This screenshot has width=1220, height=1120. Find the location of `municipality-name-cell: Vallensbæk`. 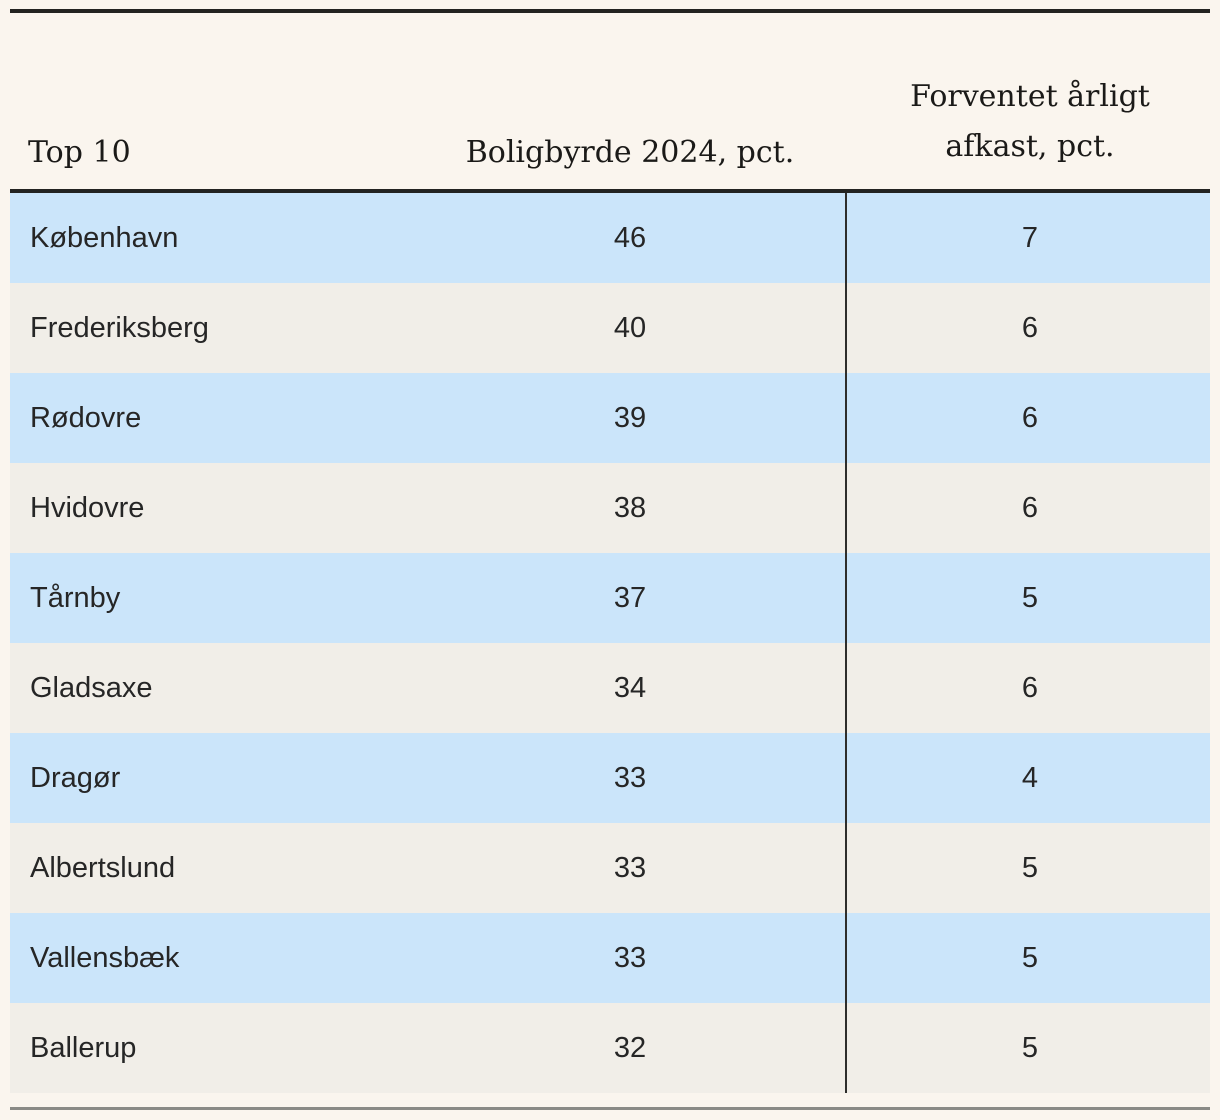

municipality-name-cell: Vallensbæk is located at coordinates (105, 957).